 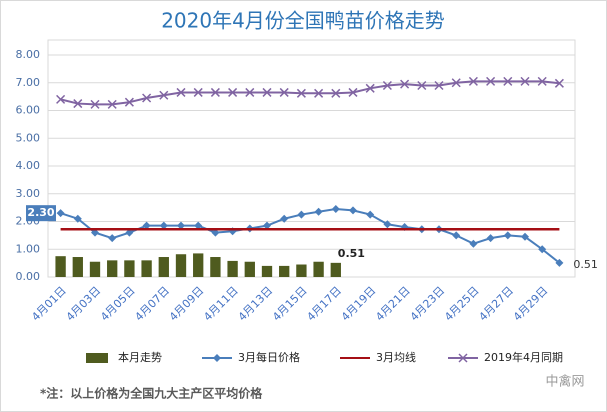 What do you see at coordinates (28, 248) in the screenshot?
I see `y-tick-label: 1.00` at bounding box center [28, 248].